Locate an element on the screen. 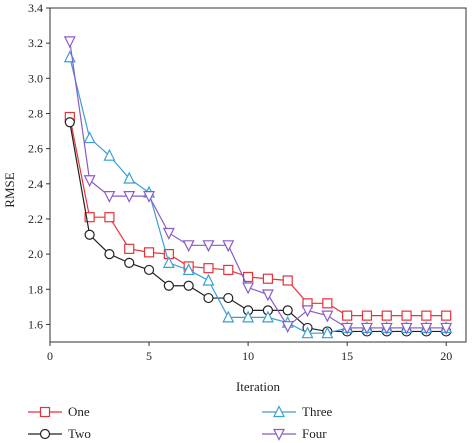  x-tick-label: 10 is located at coordinates (248, 356).